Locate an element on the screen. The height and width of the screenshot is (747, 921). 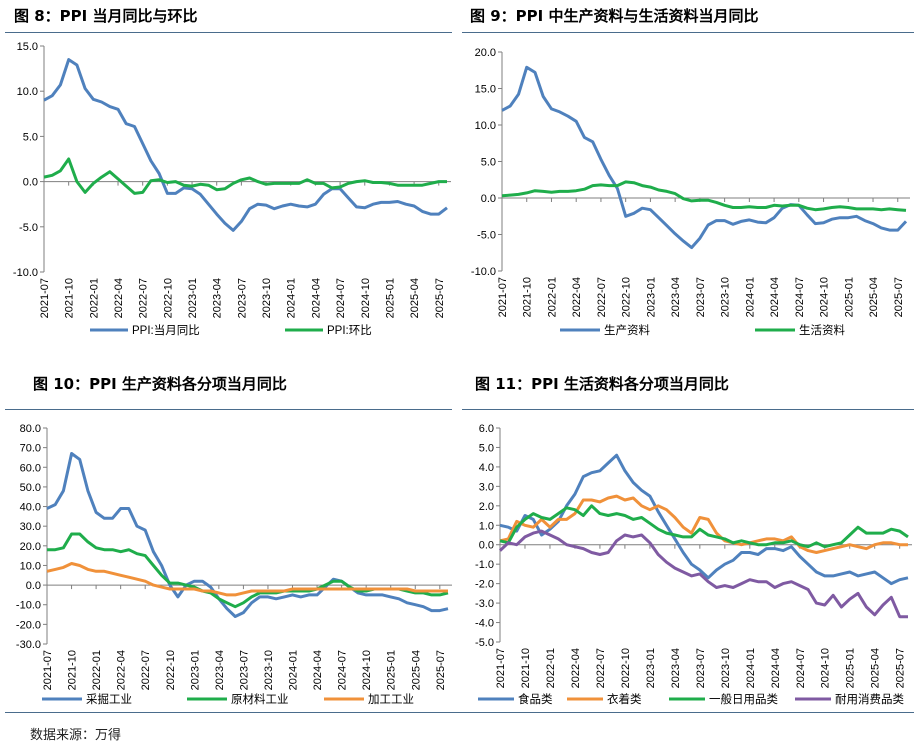
y-tick-label: 4.0 is located at coordinates (486, 468).